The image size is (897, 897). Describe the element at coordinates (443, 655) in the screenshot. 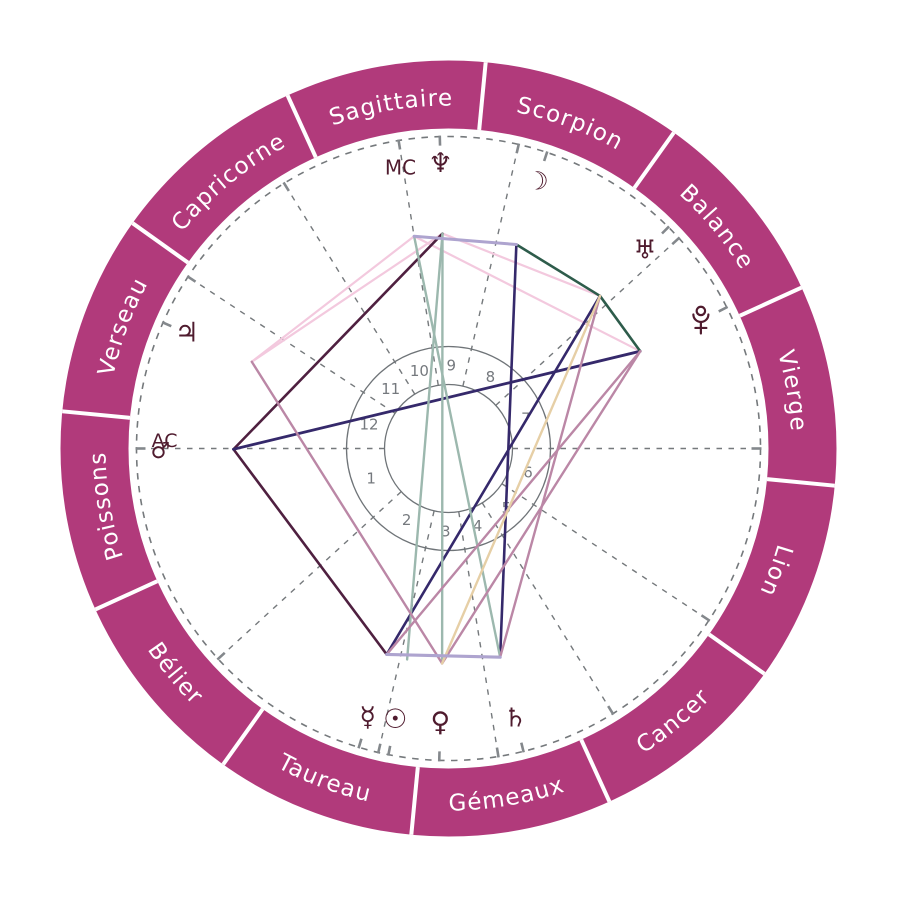

I see `aspect-line-mercury-saturn` at that location.